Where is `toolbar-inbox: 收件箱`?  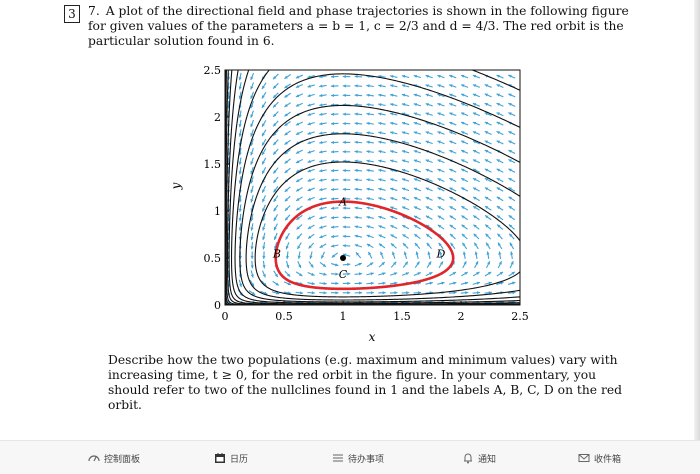
toolbar-inbox: 收件箱 is located at coordinates (599, 458).